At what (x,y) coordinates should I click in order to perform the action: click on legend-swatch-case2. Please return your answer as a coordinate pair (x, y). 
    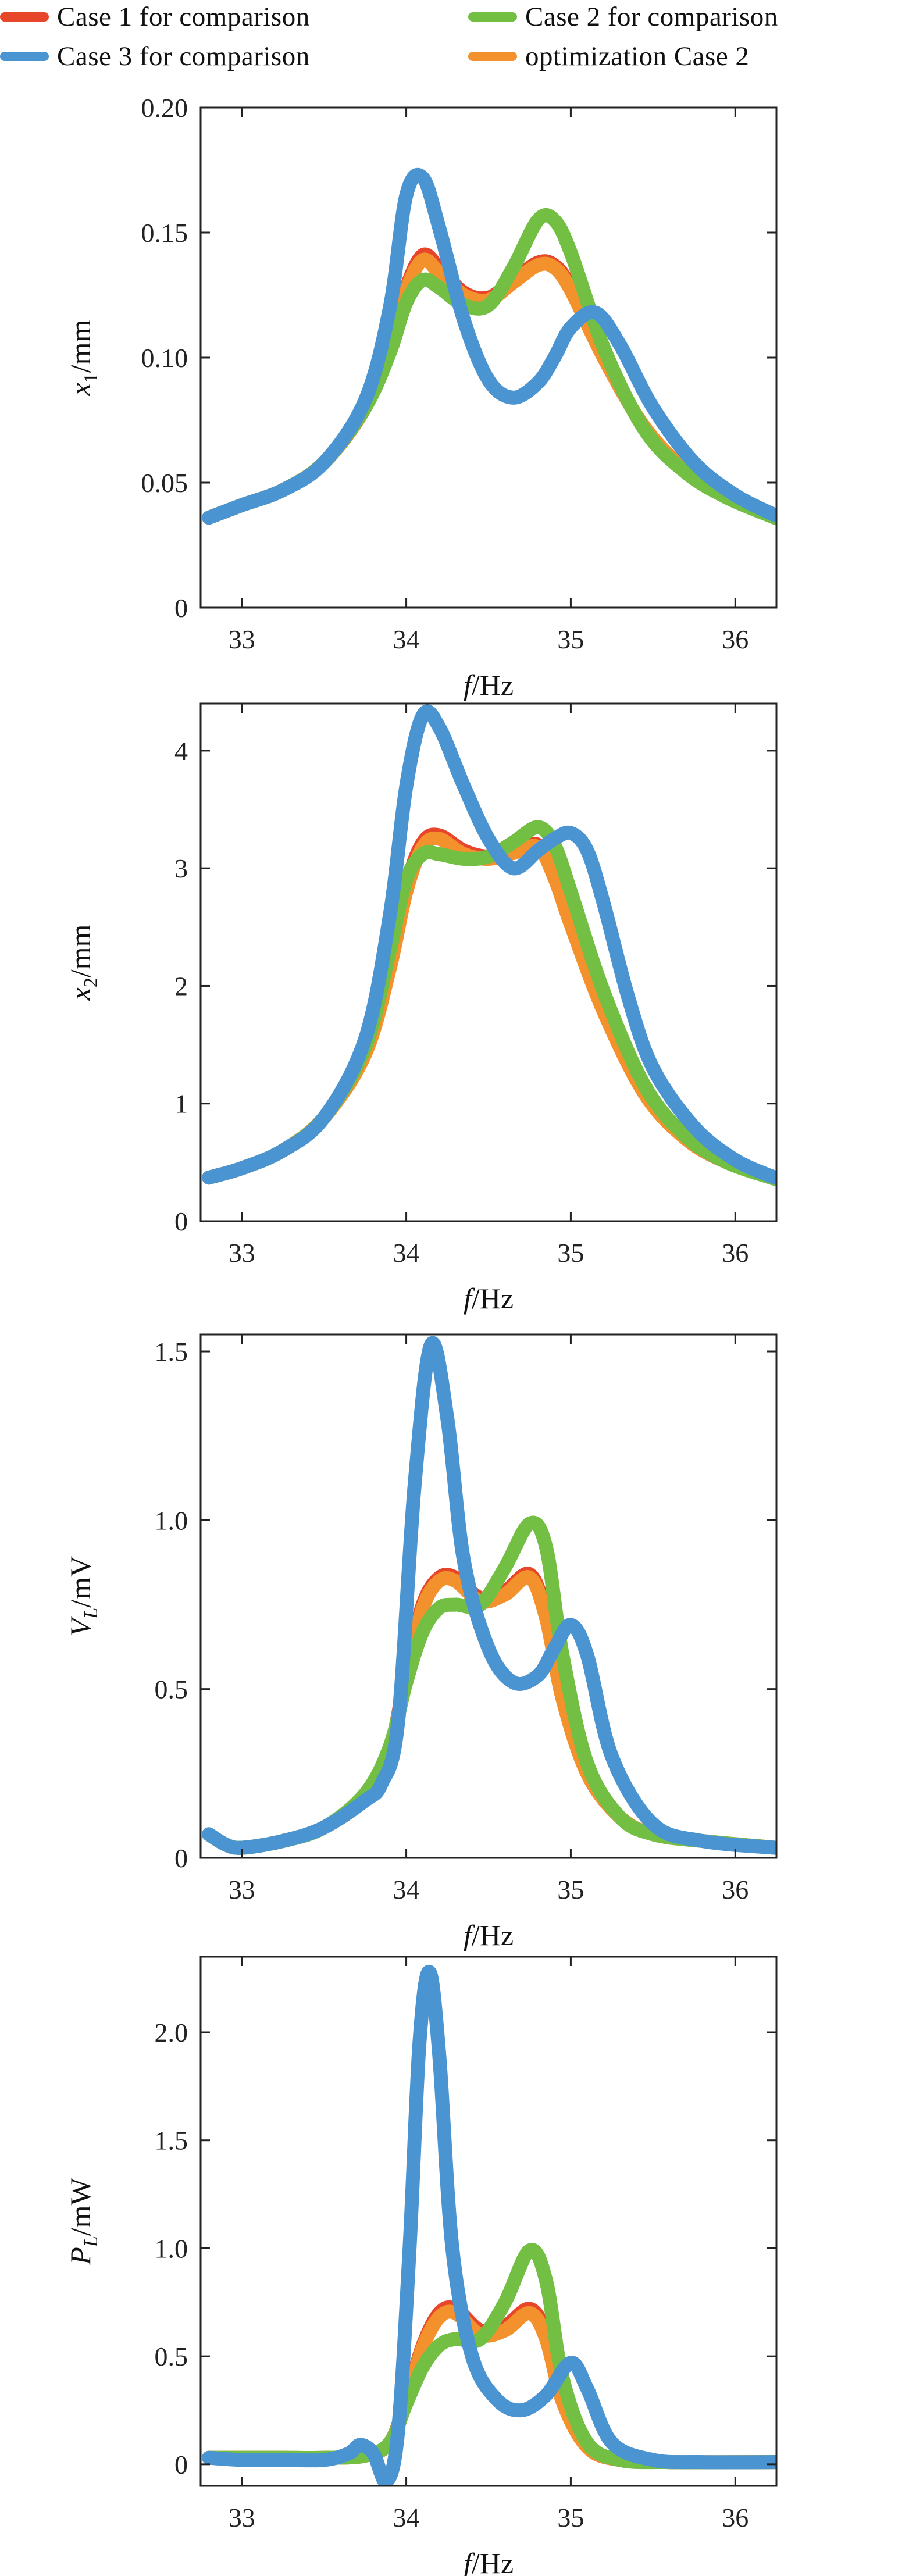
    Looking at the image, I should click on (492, 17).